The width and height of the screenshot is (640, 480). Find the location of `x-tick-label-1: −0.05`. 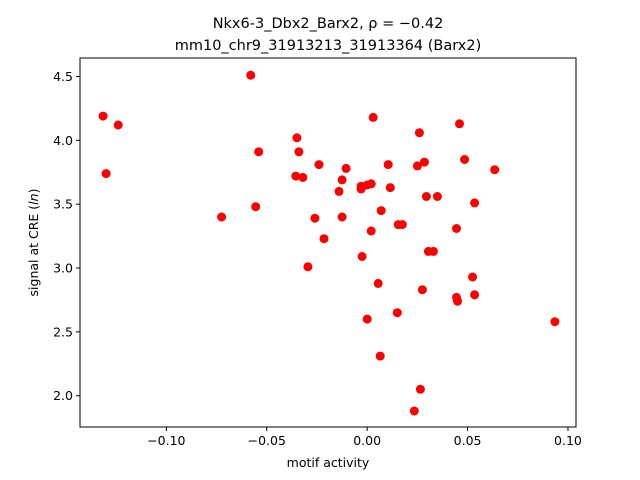

x-tick-label-1: −0.05 is located at coordinates (267, 440).